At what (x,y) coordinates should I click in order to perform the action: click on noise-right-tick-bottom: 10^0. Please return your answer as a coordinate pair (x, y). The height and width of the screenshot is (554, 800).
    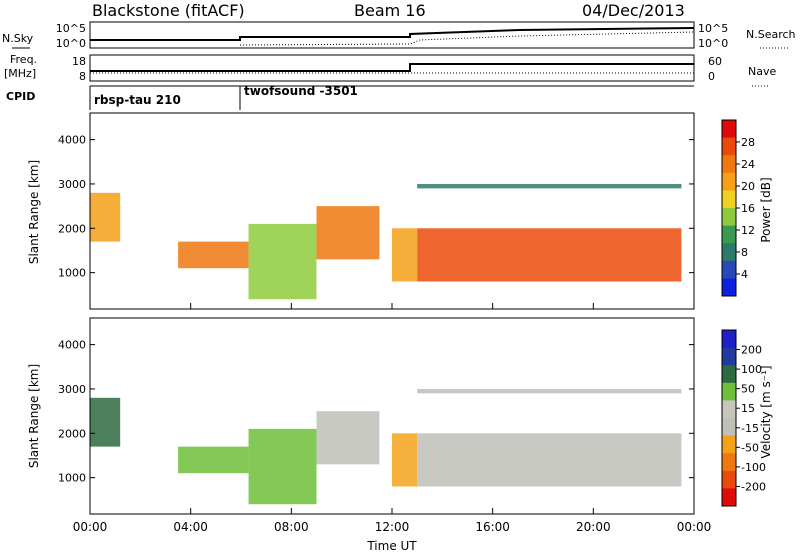
    Looking at the image, I should click on (713, 43).